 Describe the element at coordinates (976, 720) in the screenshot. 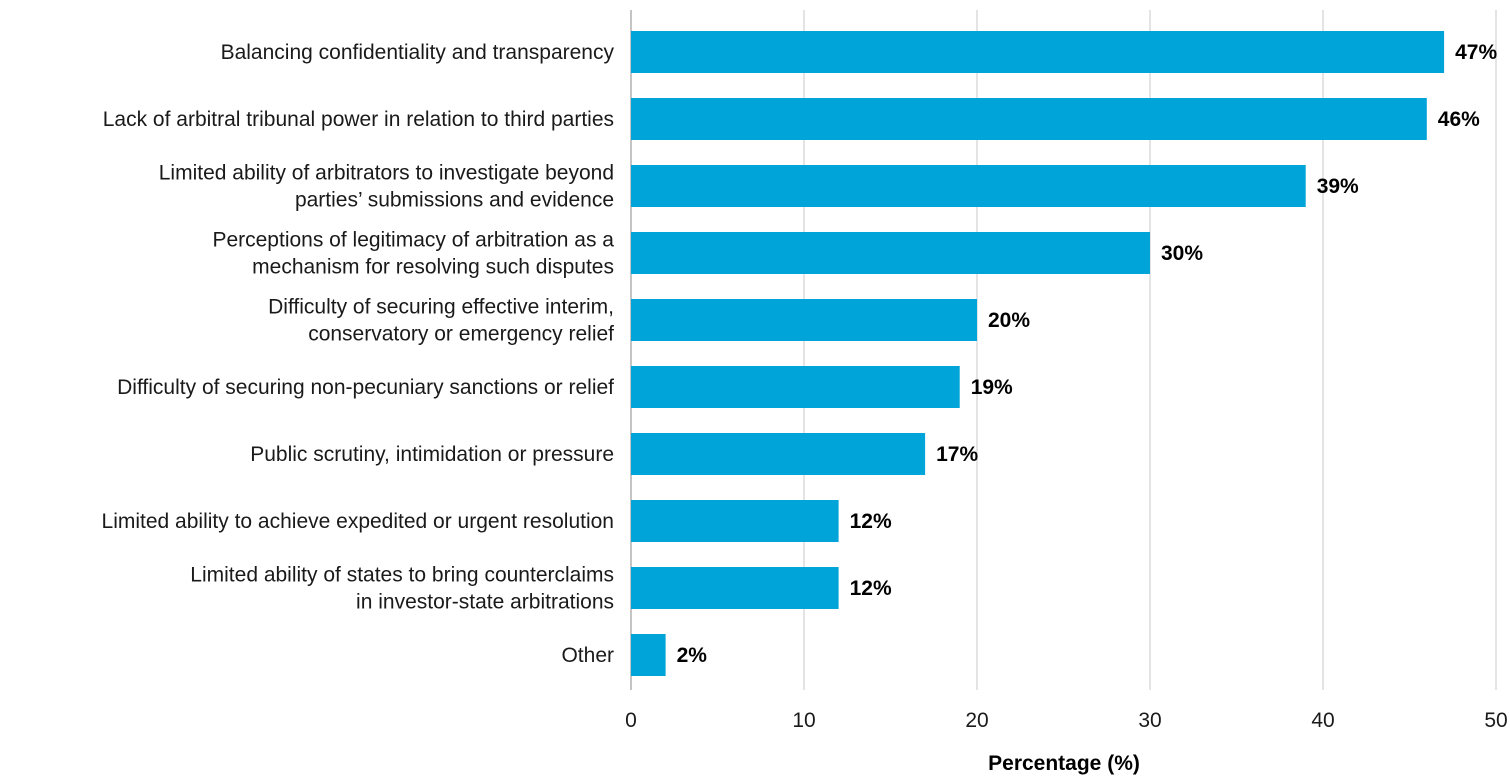

I see `x-tick-label: 20` at that location.